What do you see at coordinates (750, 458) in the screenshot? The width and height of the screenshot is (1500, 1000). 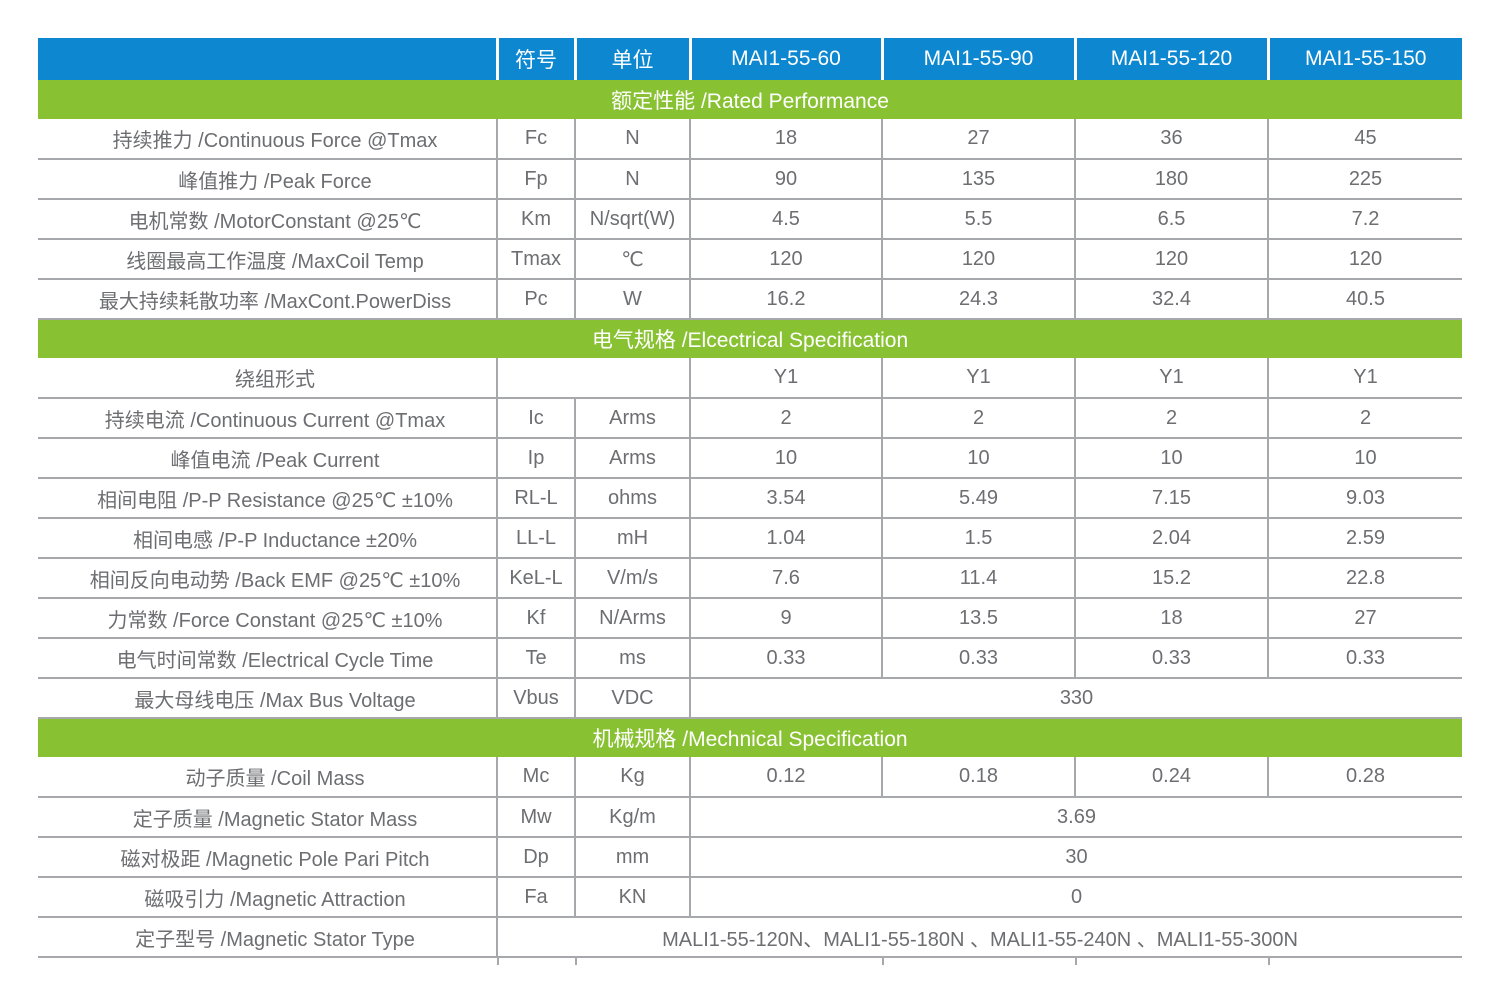 I see `table-row: 峰值电流 /Peak Current Ip Arms 10 10 10 10` at bounding box center [750, 458].